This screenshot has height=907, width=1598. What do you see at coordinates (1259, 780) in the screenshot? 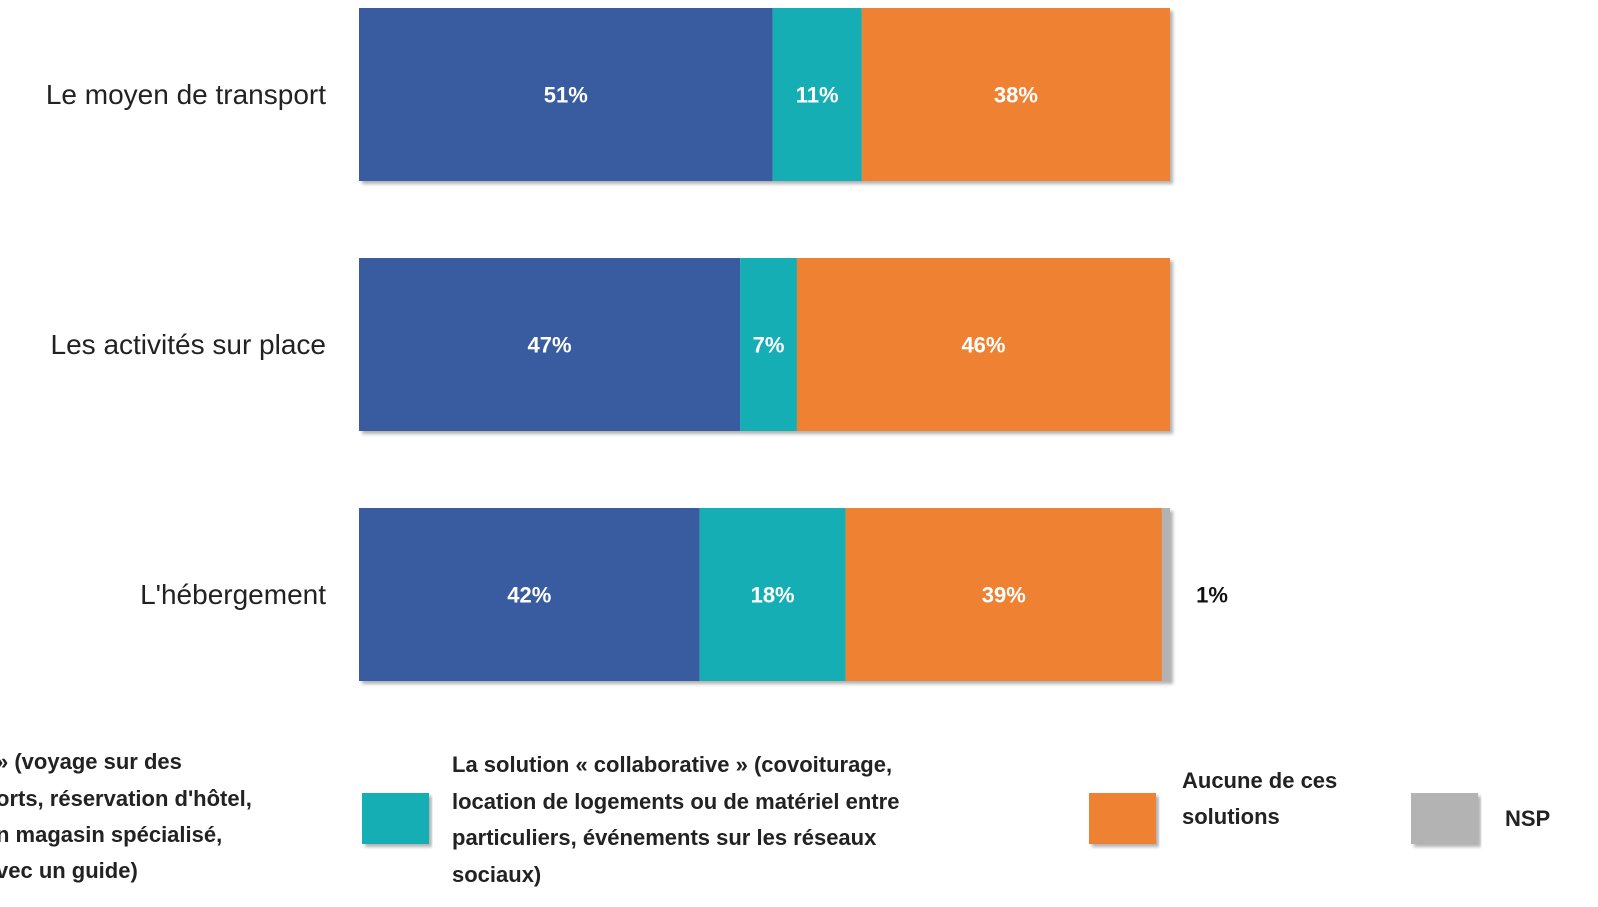
I see `legend-label: Aucune de ces` at bounding box center [1259, 780].